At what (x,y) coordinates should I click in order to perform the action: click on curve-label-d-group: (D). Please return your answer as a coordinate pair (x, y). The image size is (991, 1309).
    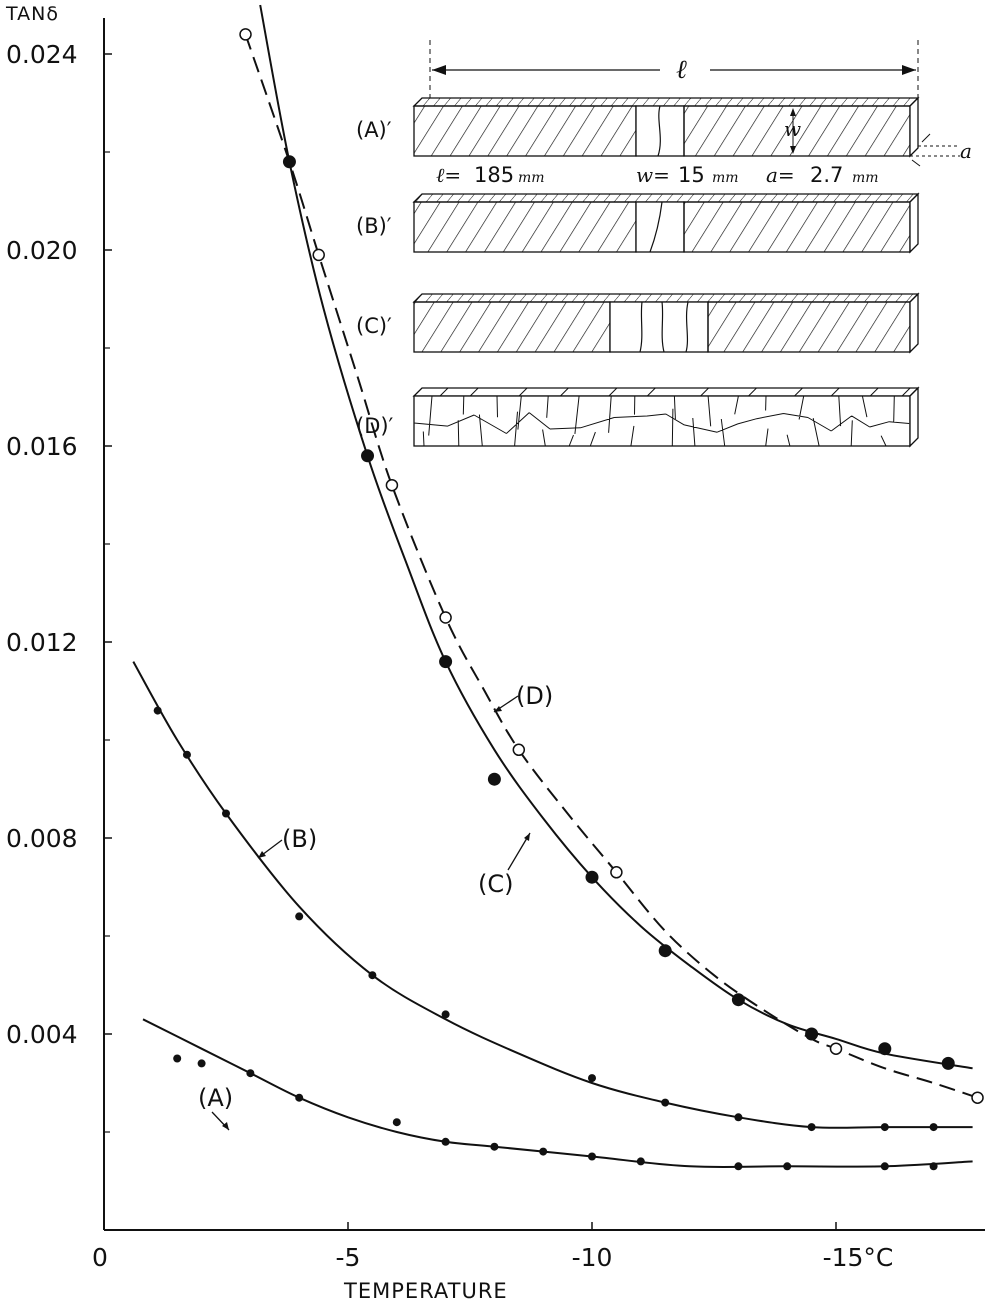
    Looking at the image, I should click on (523, 697).